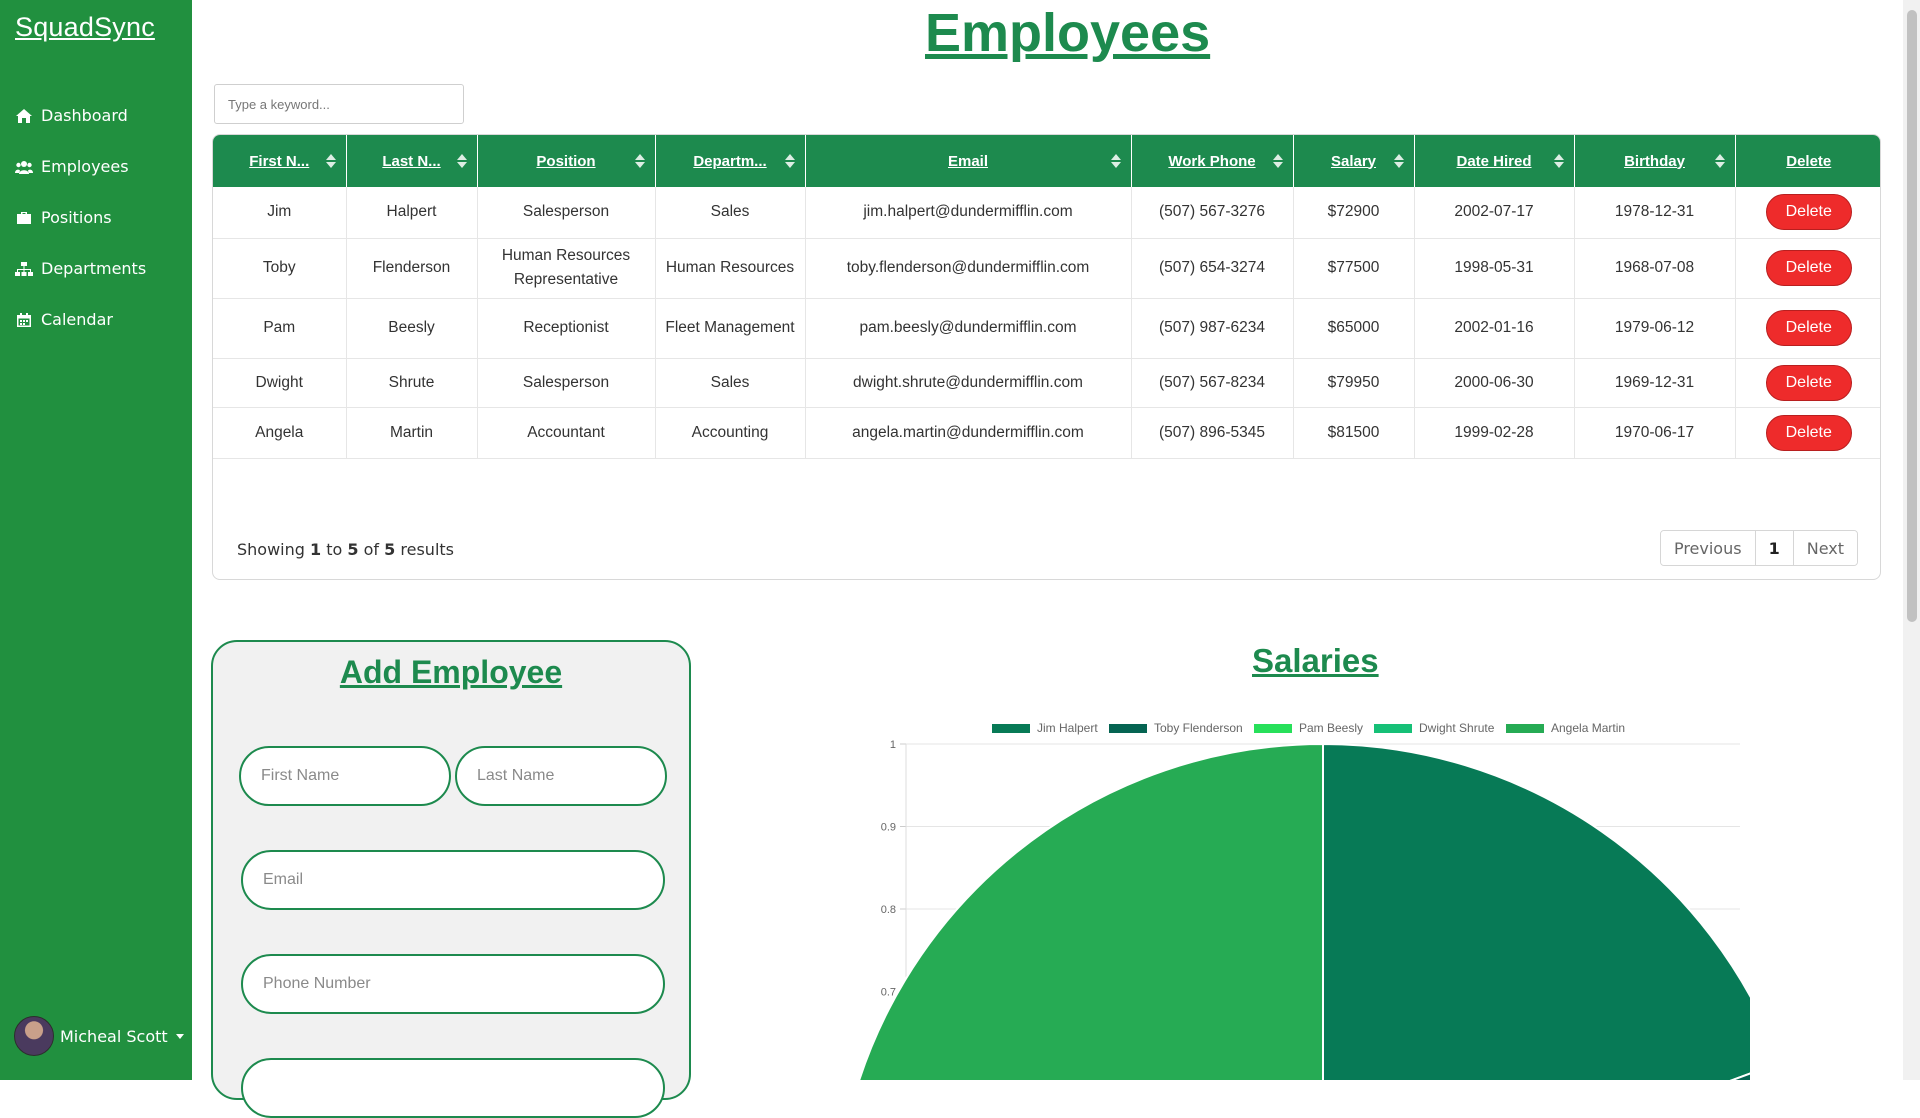 The image size is (1920, 1118). Describe the element at coordinates (1212, 213) in the screenshot. I see `table-cell-work-phone: (507) 567-3276` at that location.